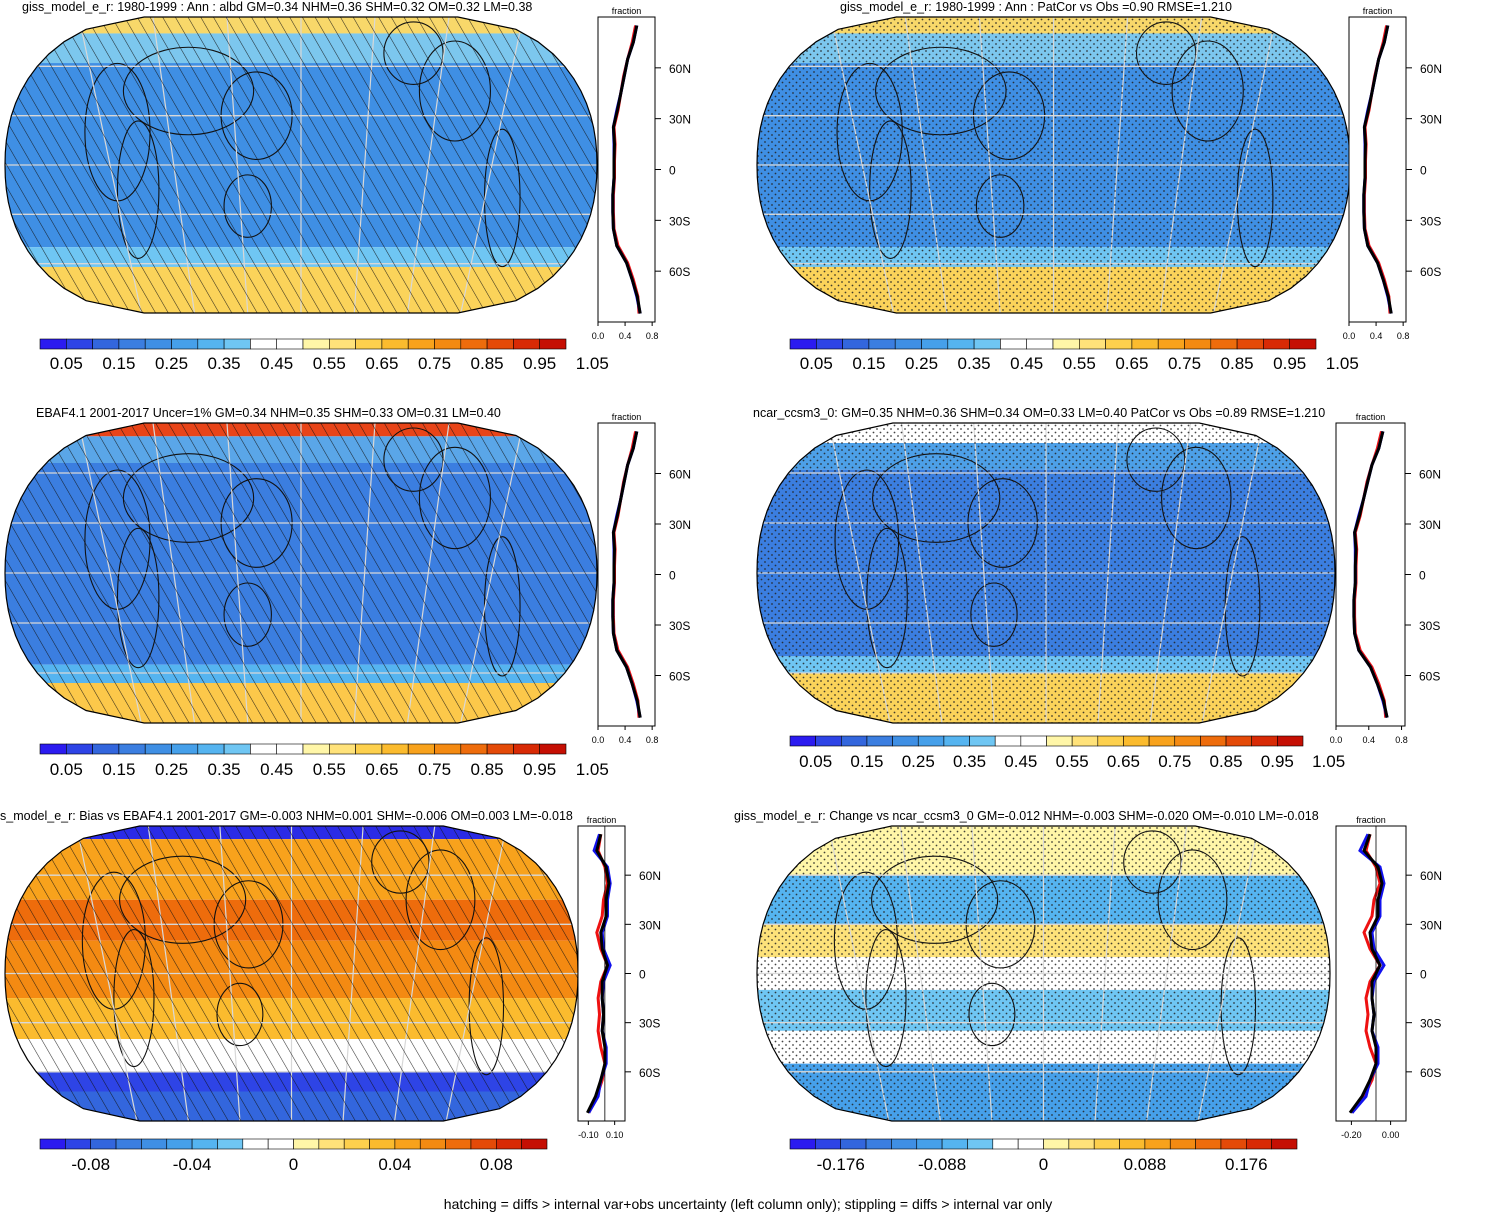  Describe the element at coordinates (496, 1164) in the screenshot. I see `colorbar-tick-label: 0.08` at that location.